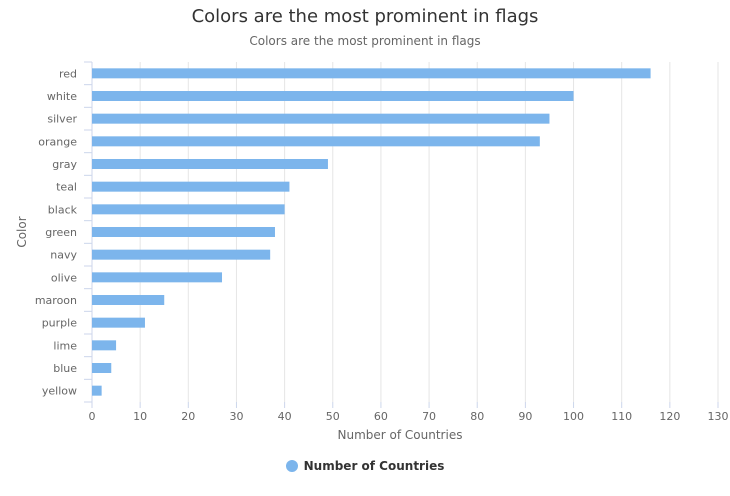  I want to click on x-tick-label: 40, so click(285, 416).